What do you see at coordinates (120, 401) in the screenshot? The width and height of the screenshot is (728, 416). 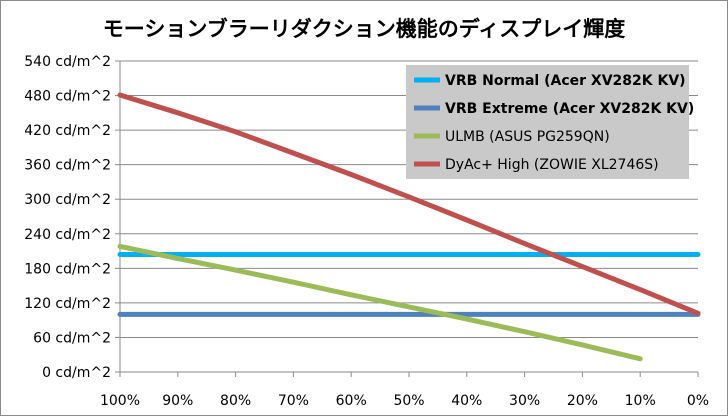 I see `x-tick-label: 100%` at bounding box center [120, 401].